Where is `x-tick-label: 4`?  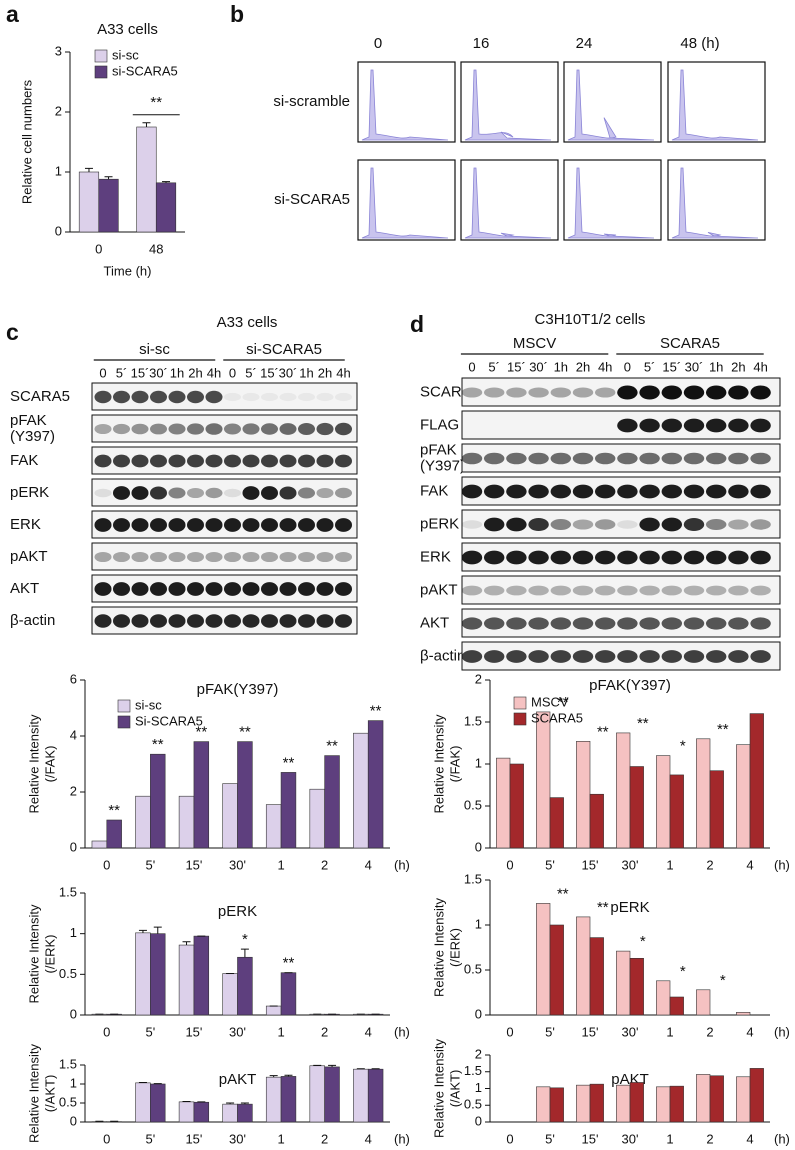 x-tick-label: 4 is located at coordinates (749, 1138).